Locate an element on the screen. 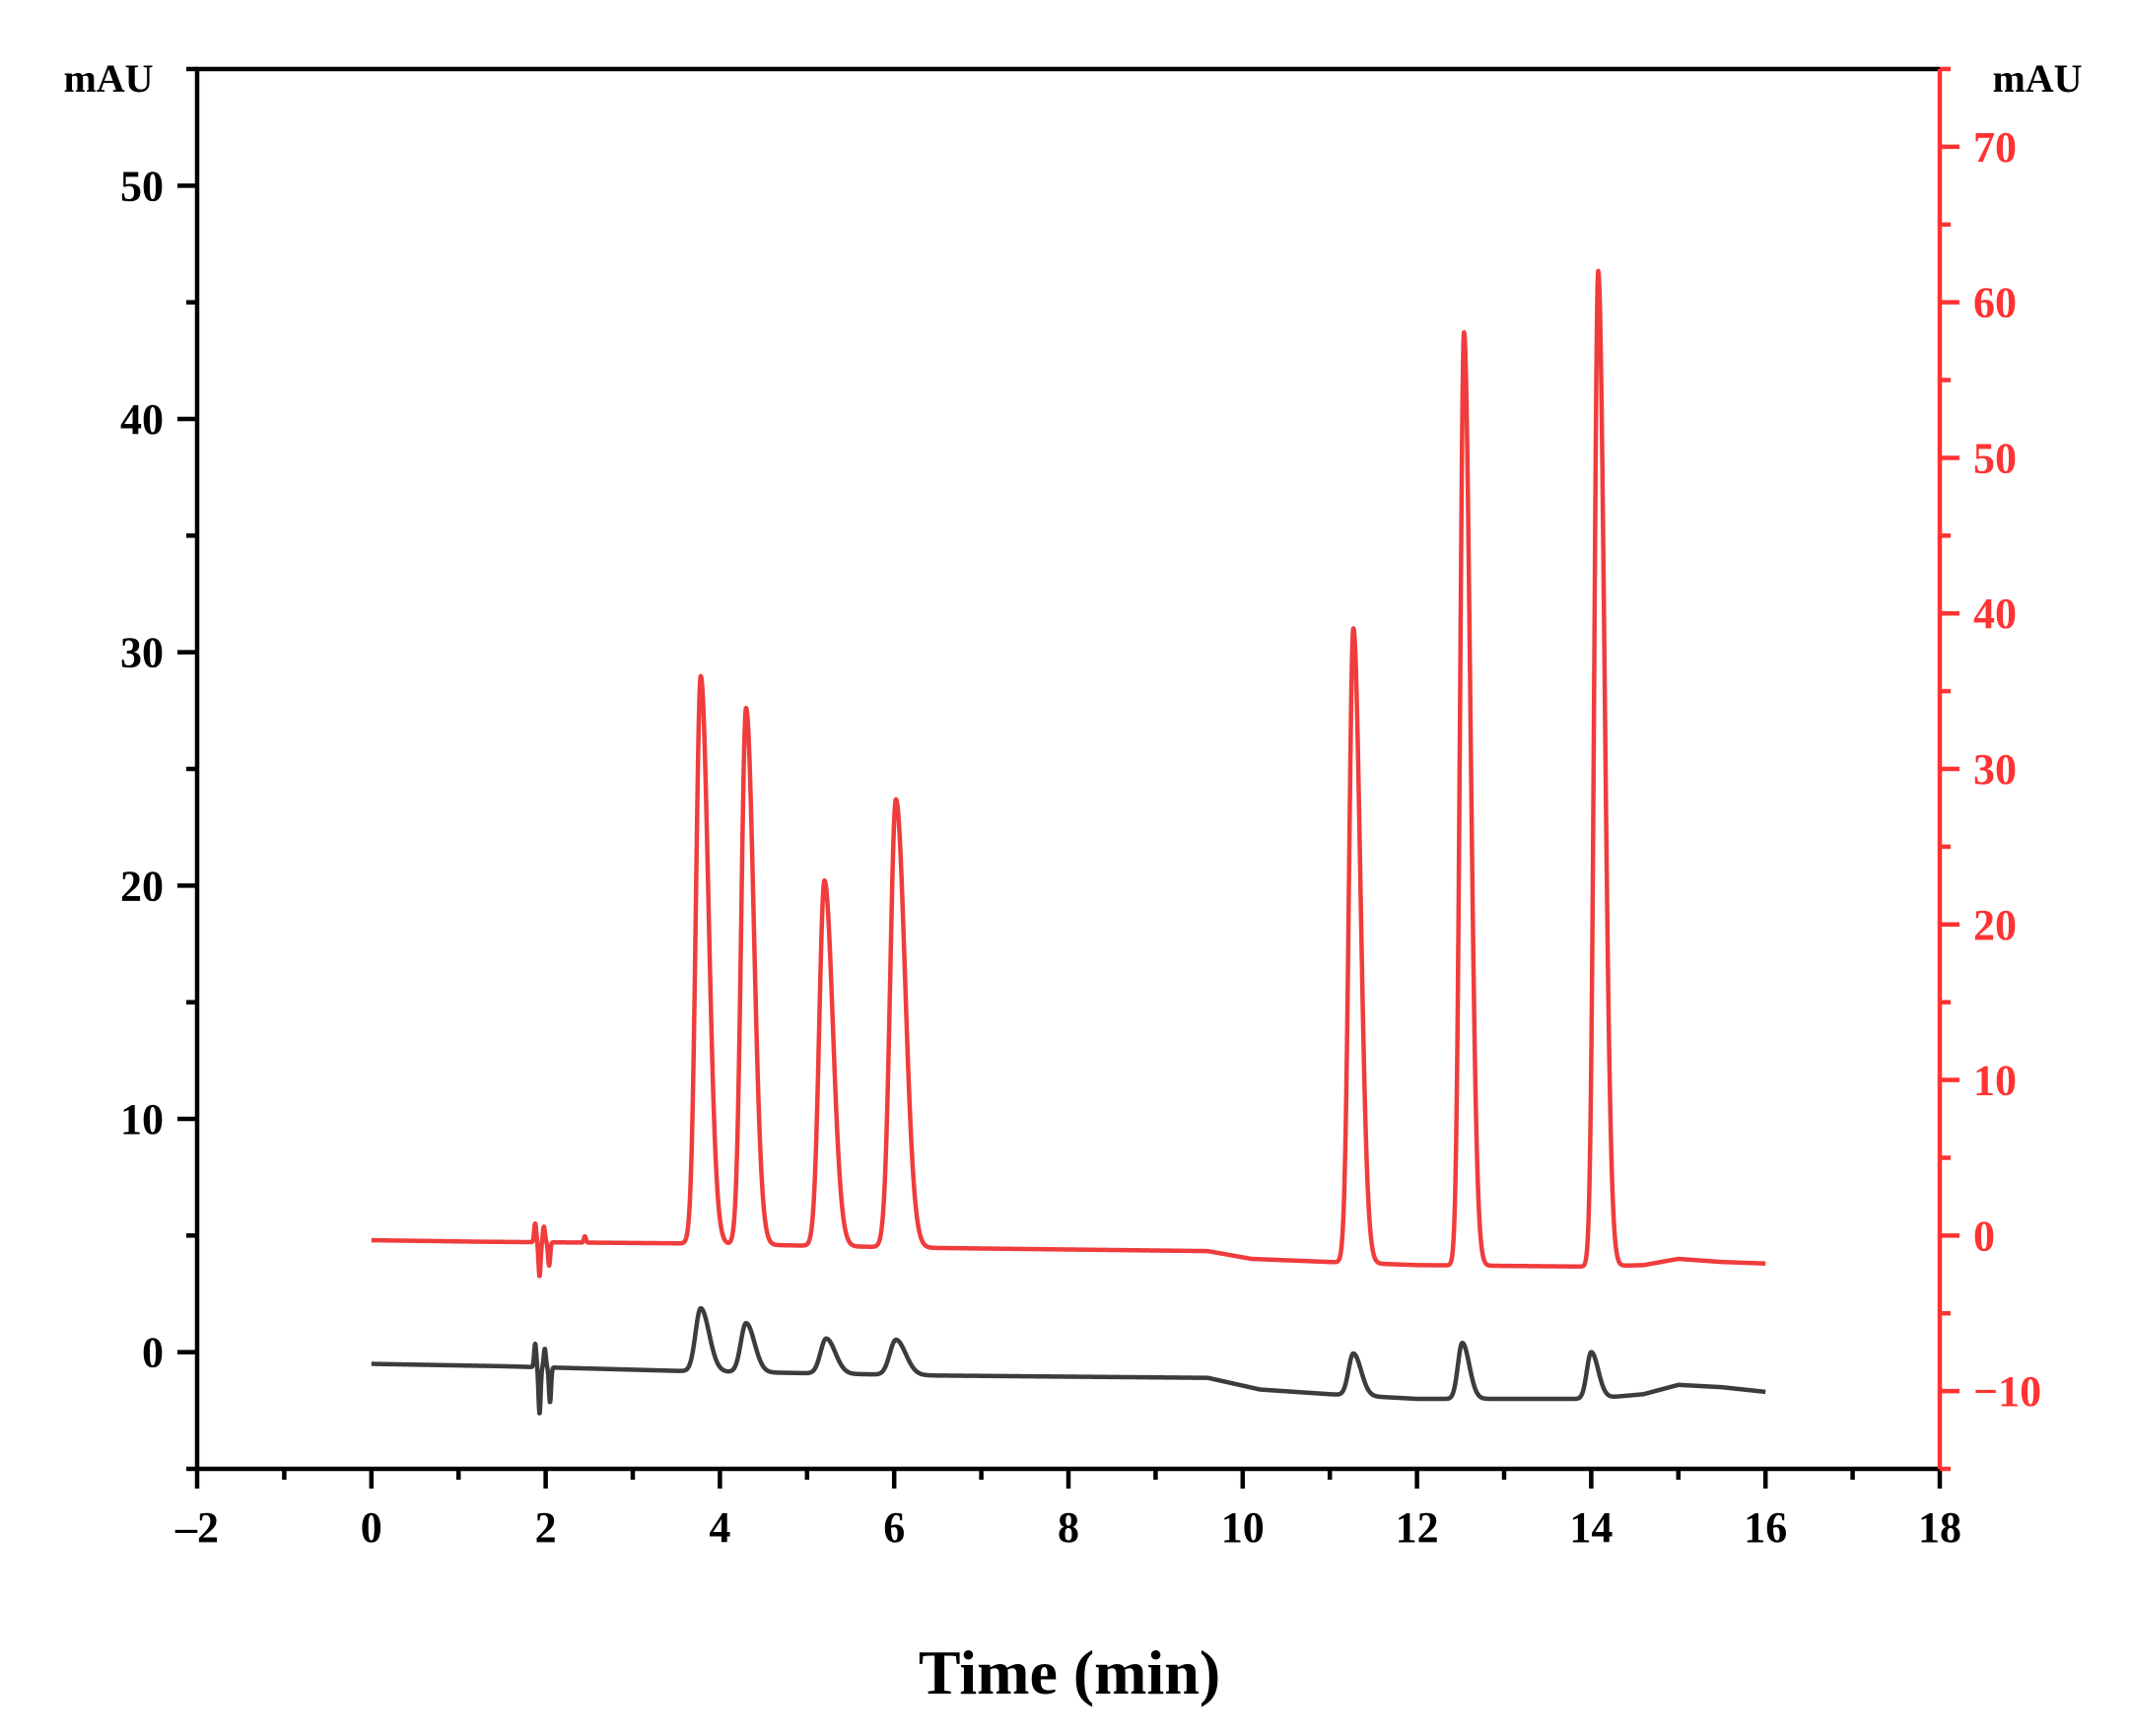 The image size is (2130, 1736). x-tick-label: 12 is located at coordinates (1418, 1528).